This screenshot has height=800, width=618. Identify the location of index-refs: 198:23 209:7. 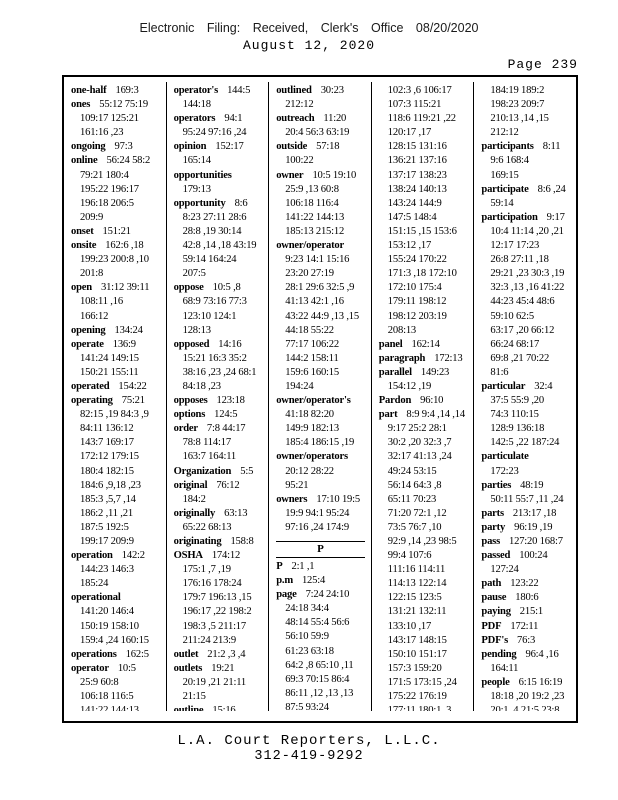
(517, 105).